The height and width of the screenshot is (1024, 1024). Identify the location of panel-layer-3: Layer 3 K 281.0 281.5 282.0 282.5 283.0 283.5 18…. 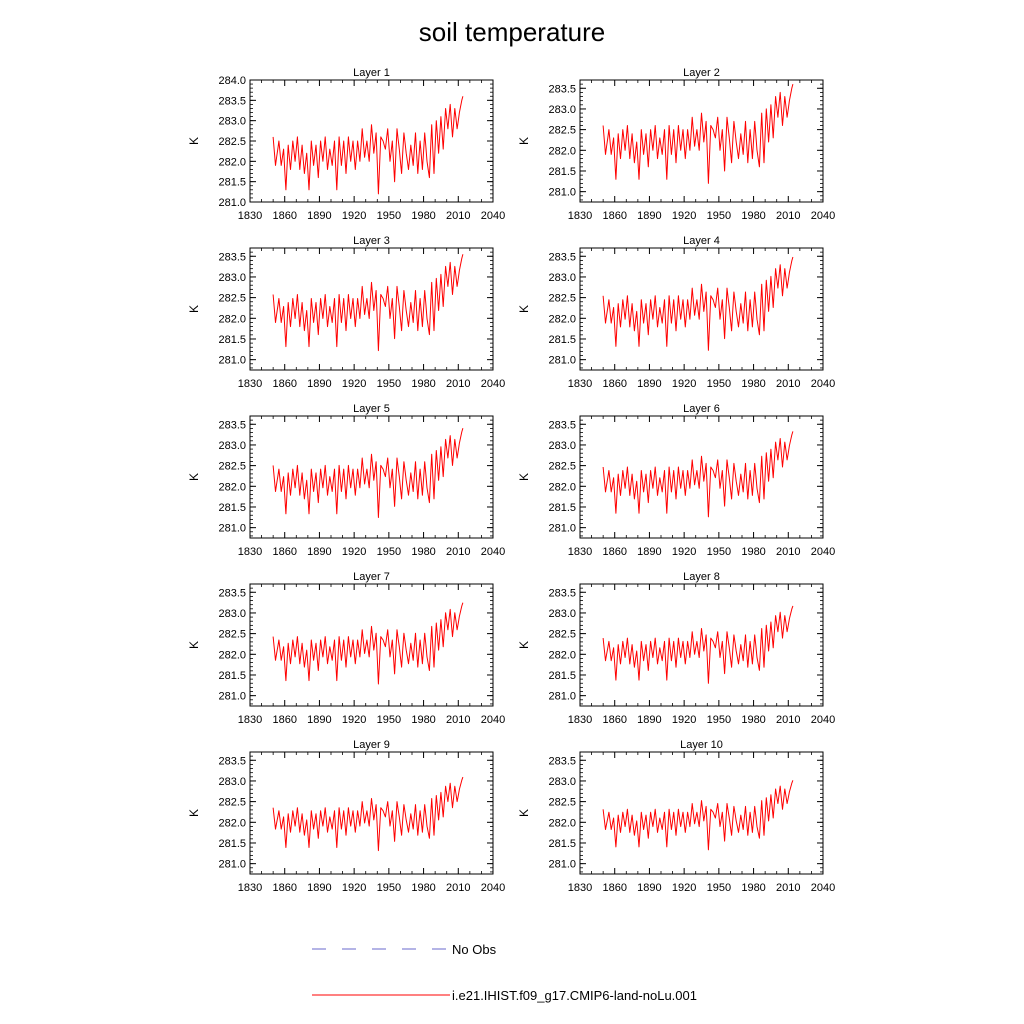
(346, 312).